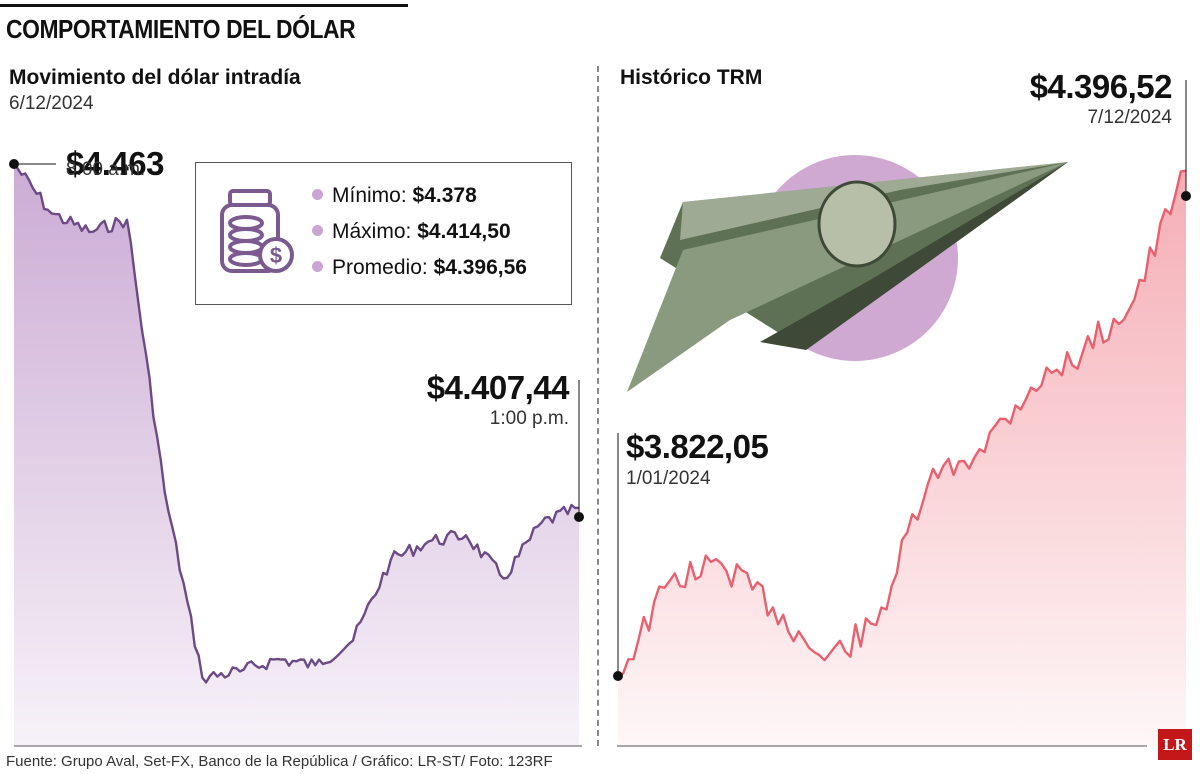  Describe the element at coordinates (1175, 744) in the screenshot. I see `lr-logo: LR` at that location.